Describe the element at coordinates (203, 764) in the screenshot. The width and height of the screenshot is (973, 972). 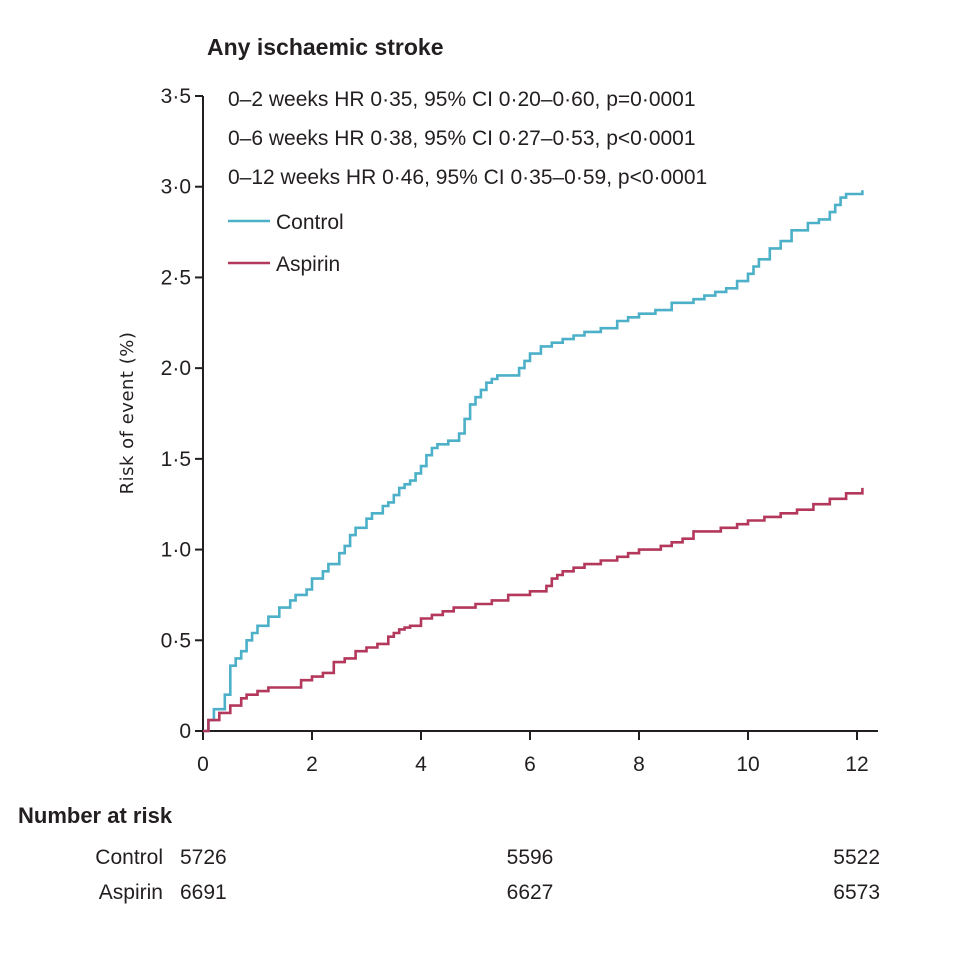
I see `x-tick-label: 0` at that location.